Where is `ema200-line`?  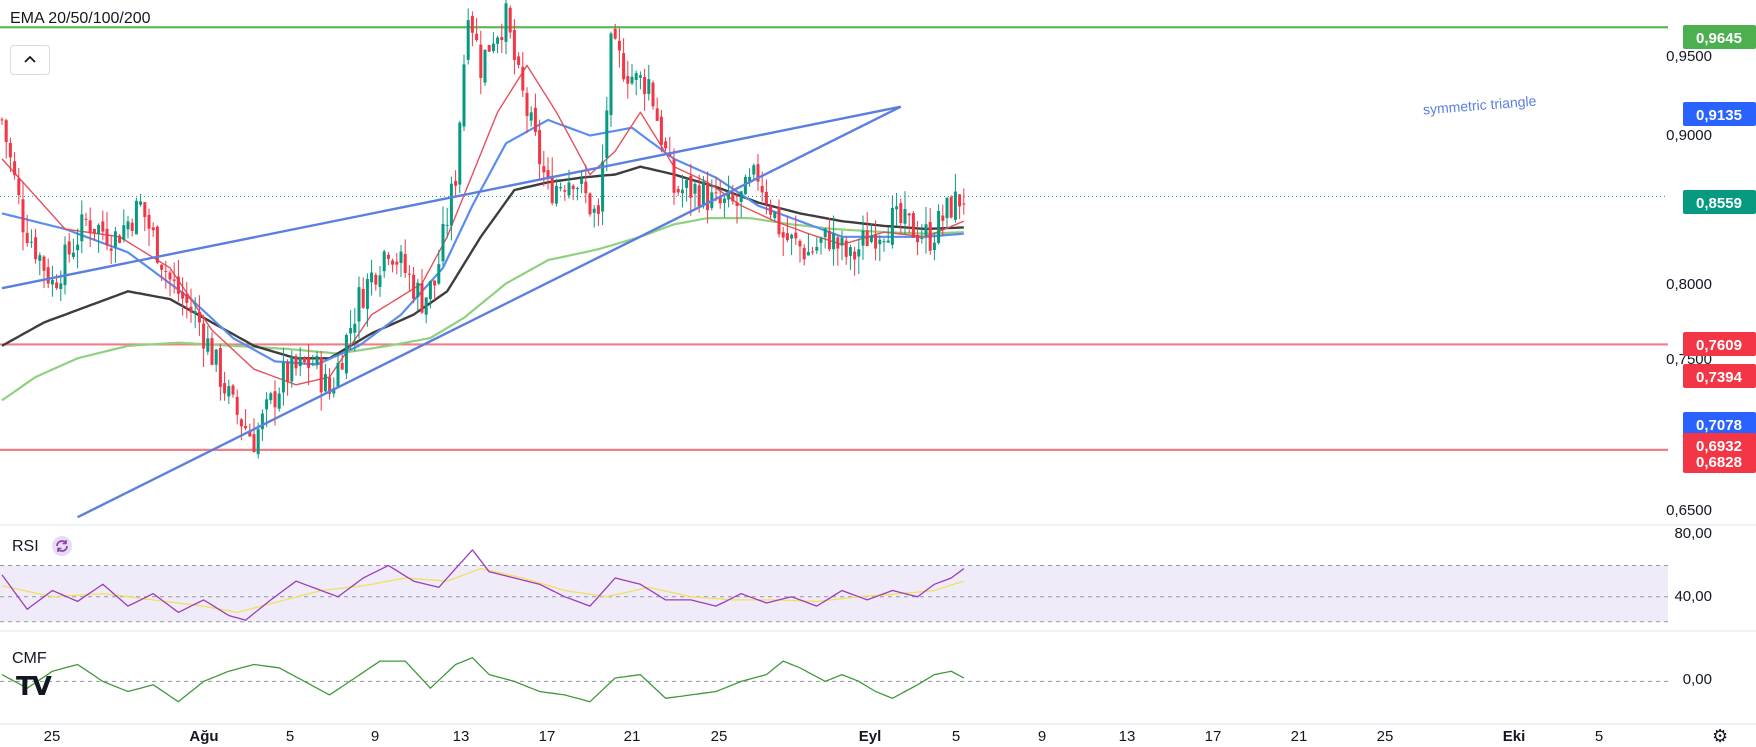
ema200-line is located at coordinates (482, 309).